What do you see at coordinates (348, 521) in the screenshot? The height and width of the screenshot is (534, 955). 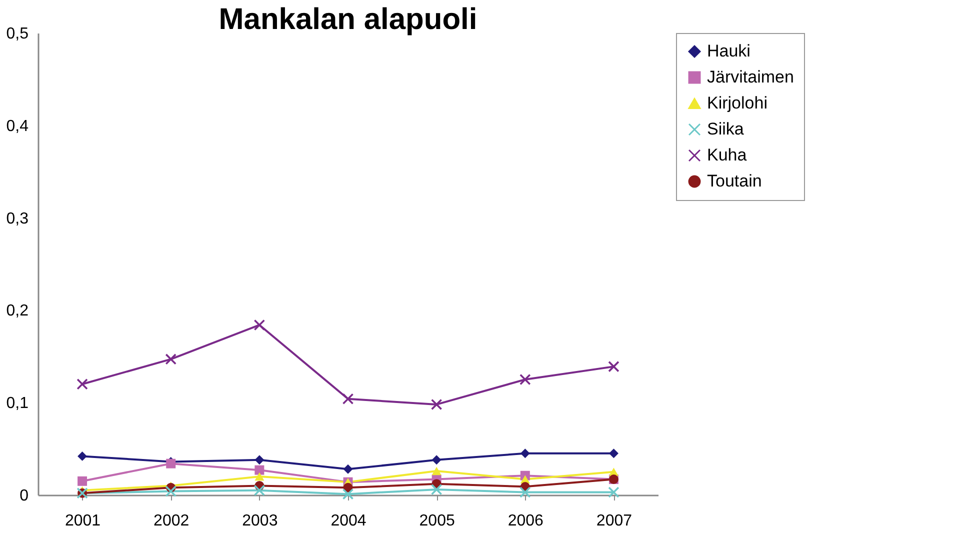 I see `x-tick-label: 2004` at bounding box center [348, 521].